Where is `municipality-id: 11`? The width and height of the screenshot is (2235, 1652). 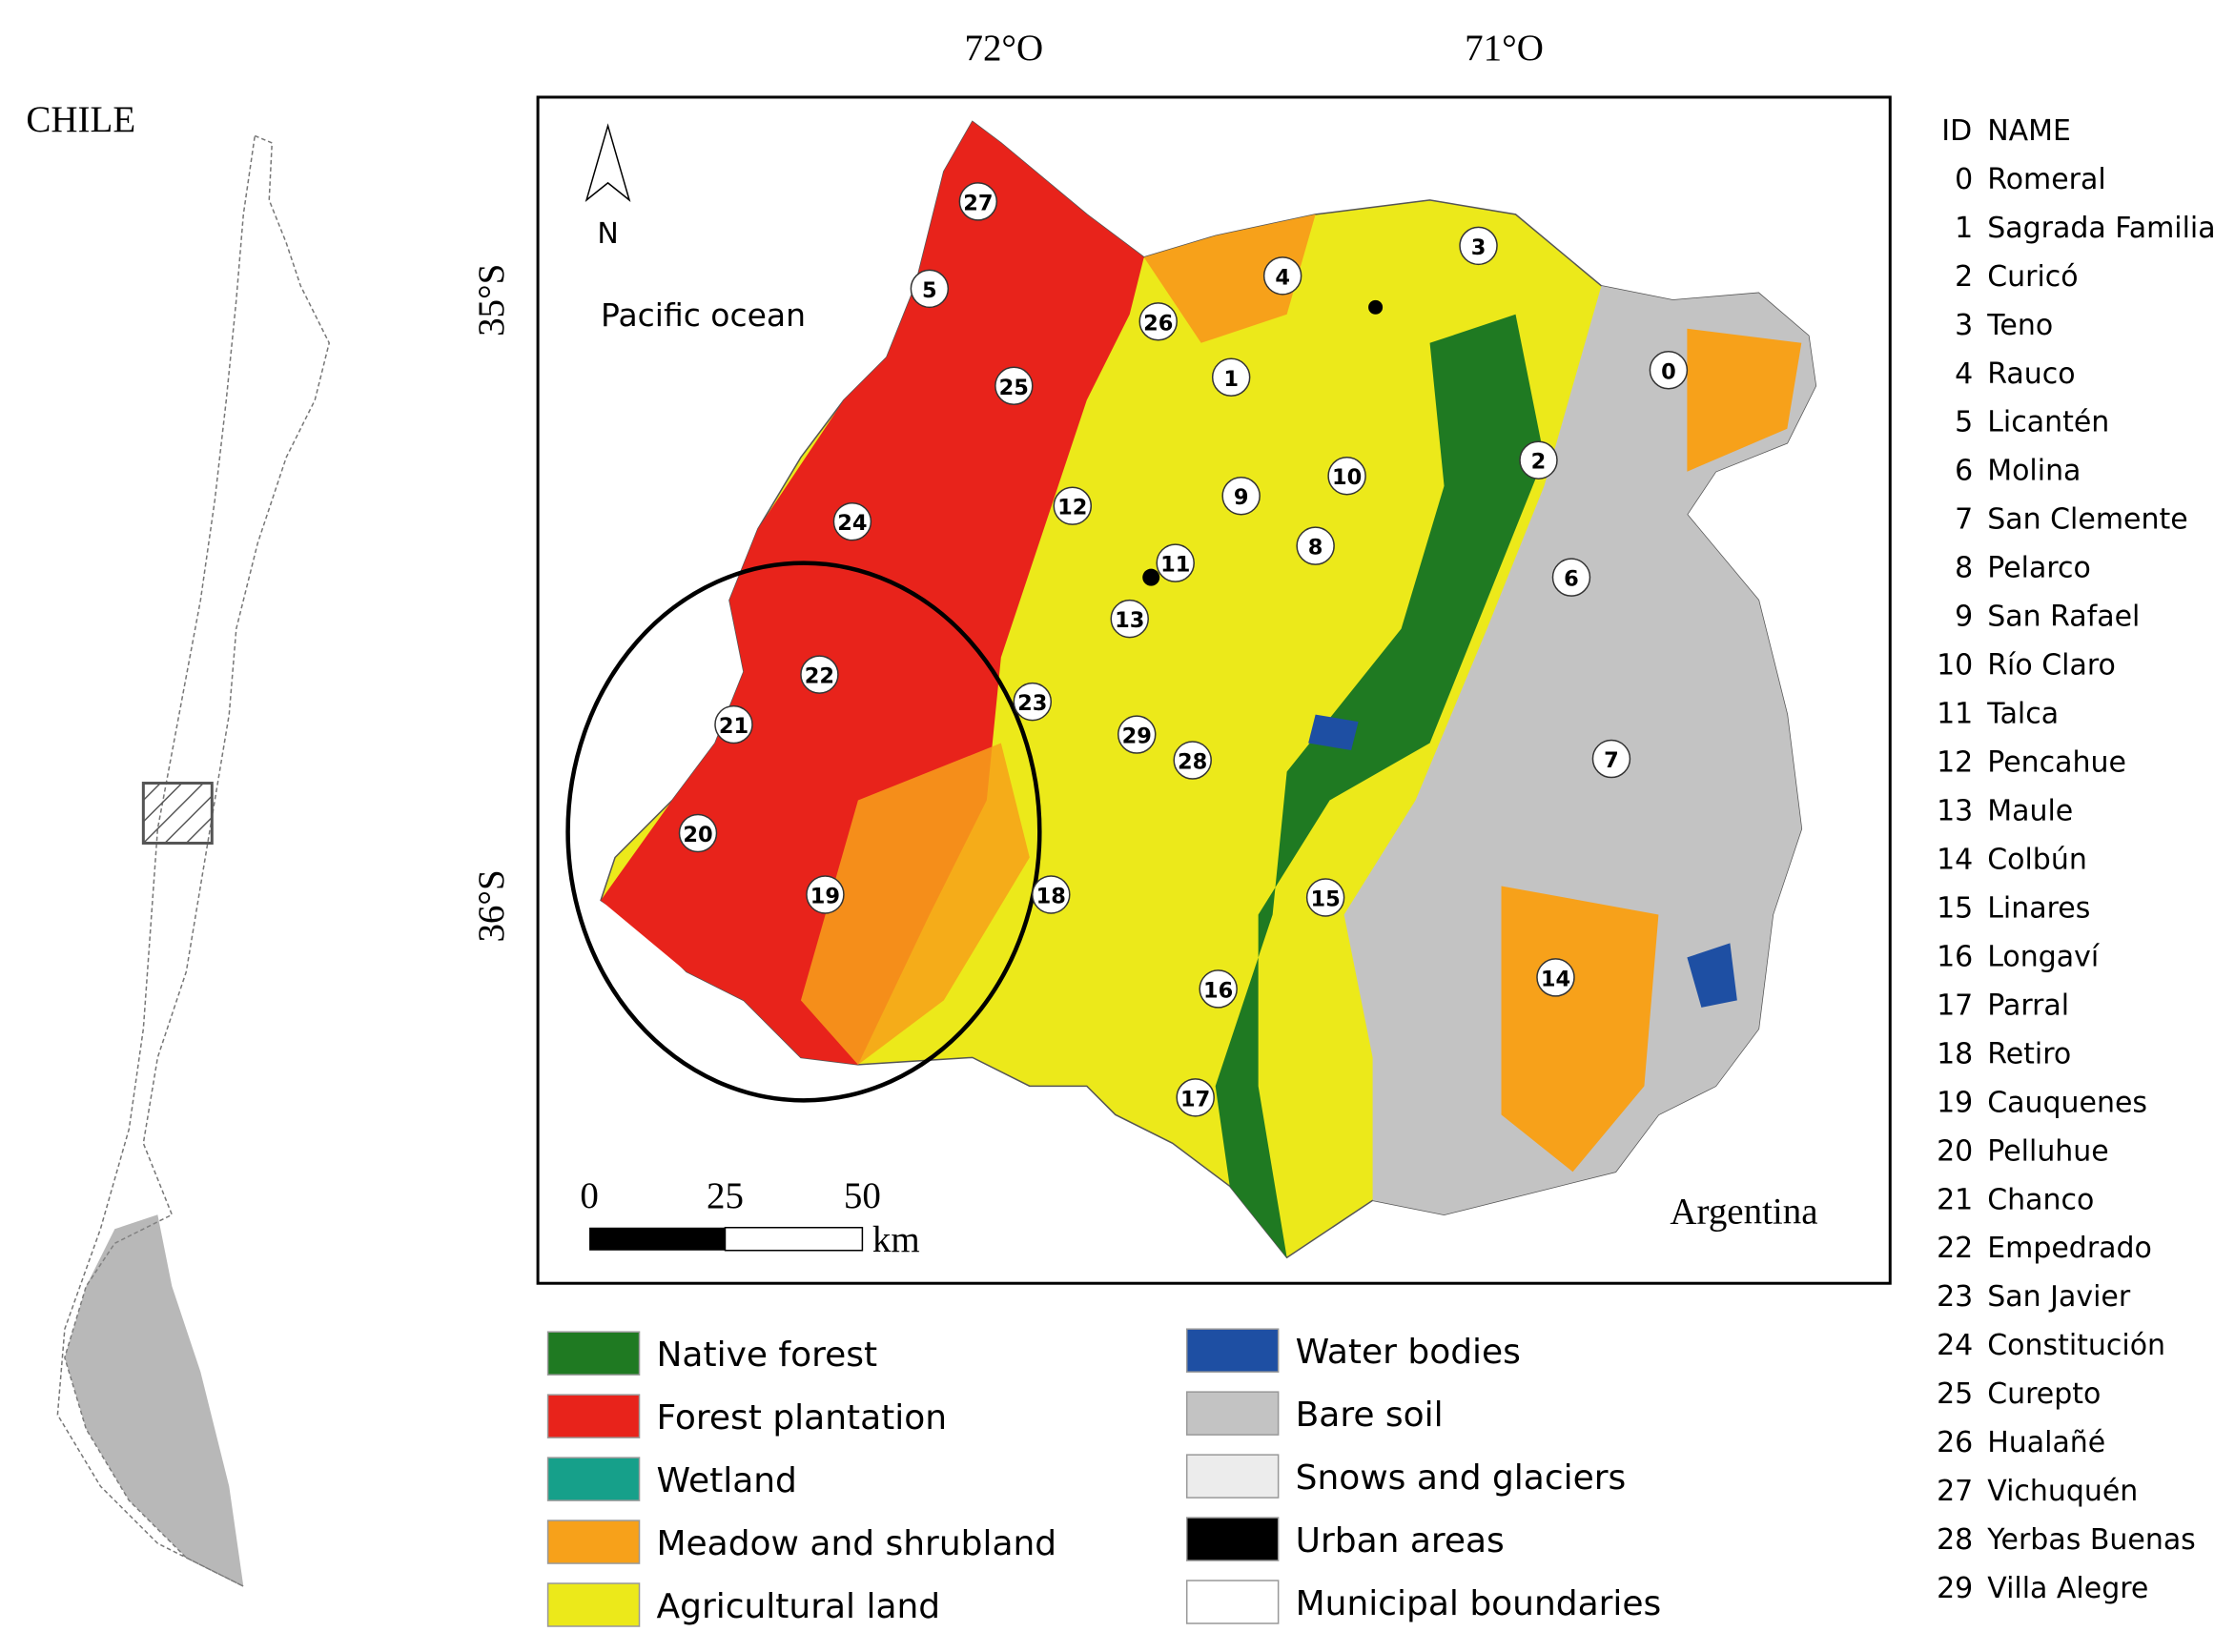
municipality-id: 11 is located at coordinates (1175, 565).